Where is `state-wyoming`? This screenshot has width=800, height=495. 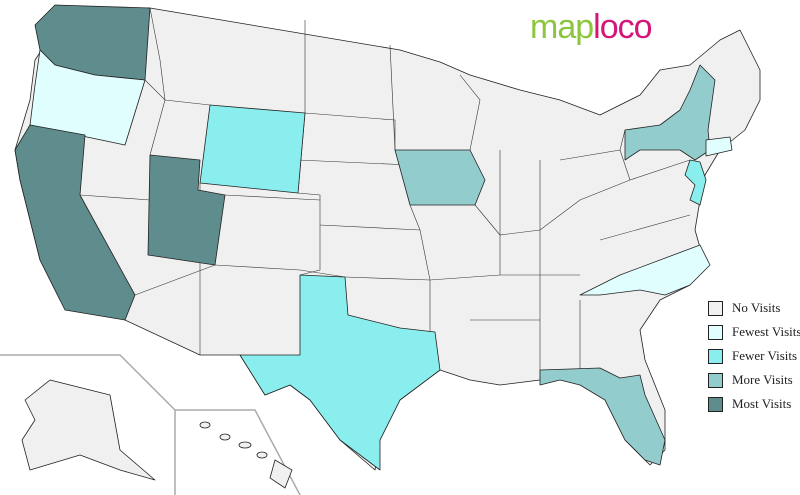
state-wyoming is located at coordinates (252, 149).